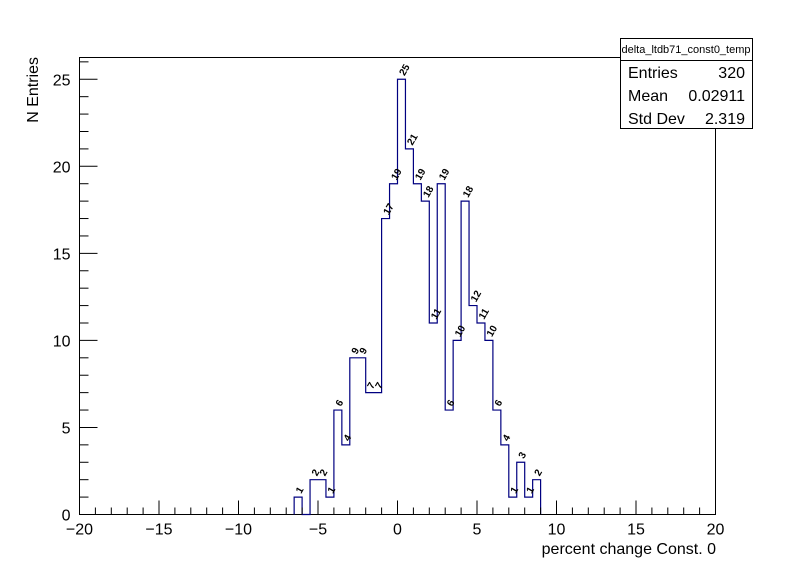 This screenshot has height=572, width=796. What do you see at coordinates (656, 119) in the screenshot?
I see `stats-stddev-label: Std Dev` at bounding box center [656, 119].